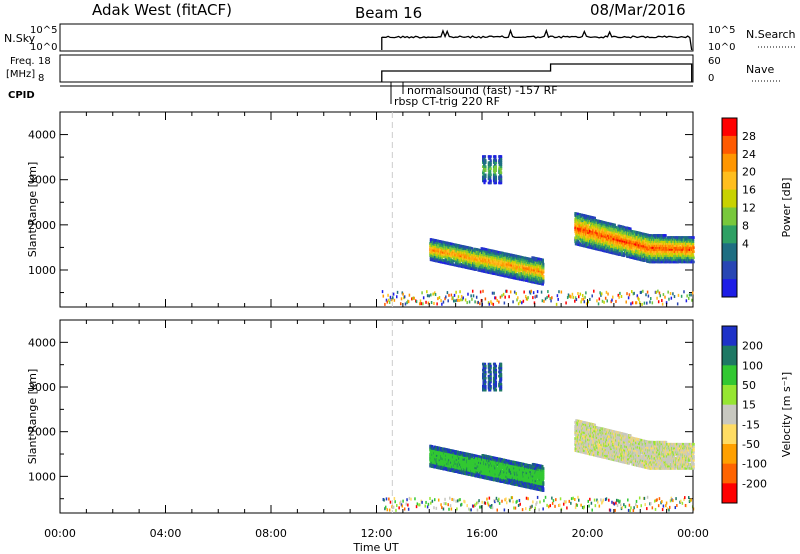  I want to click on beam-title: Beam 16, so click(388, 13).